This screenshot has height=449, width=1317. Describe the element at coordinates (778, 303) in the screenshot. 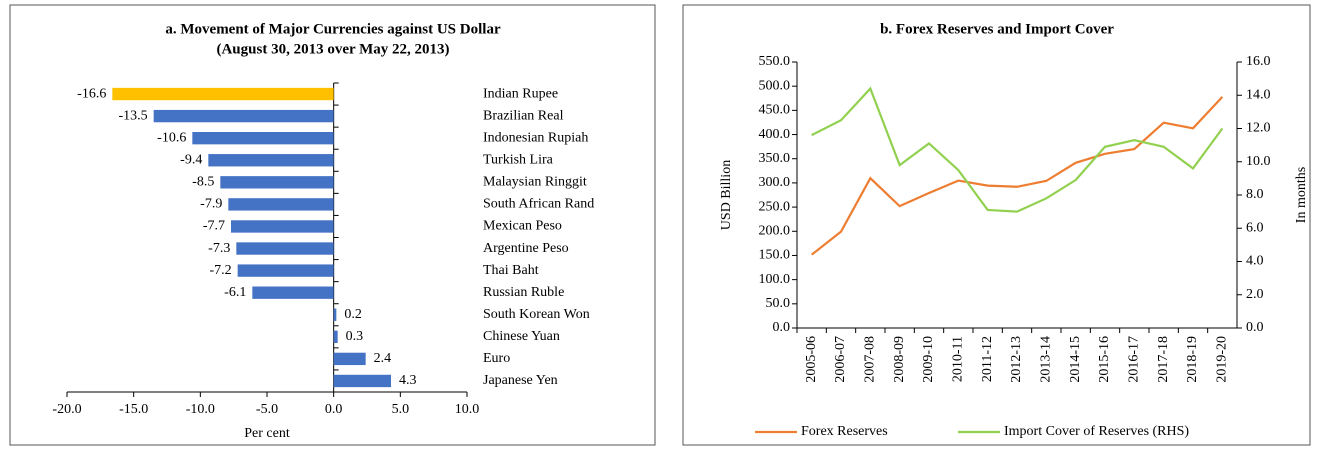

I see `y-tick-label: 50.0` at that location.